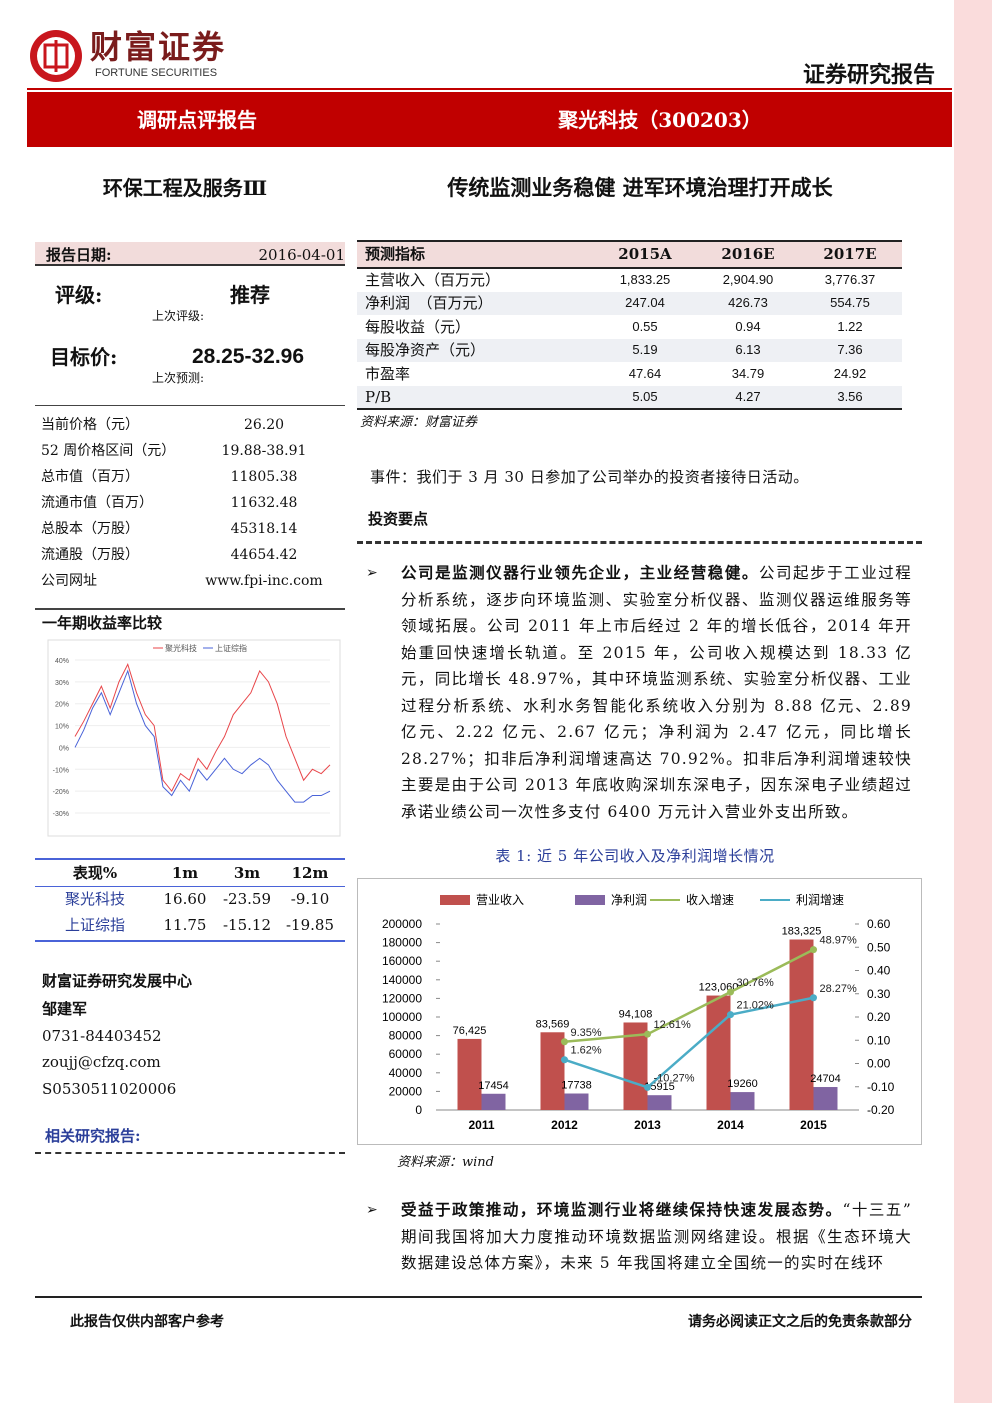 The height and width of the screenshot is (1403, 992). Describe the element at coordinates (564, 1125) in the screenshot. I see `x-tick-label: 2012` at that location.